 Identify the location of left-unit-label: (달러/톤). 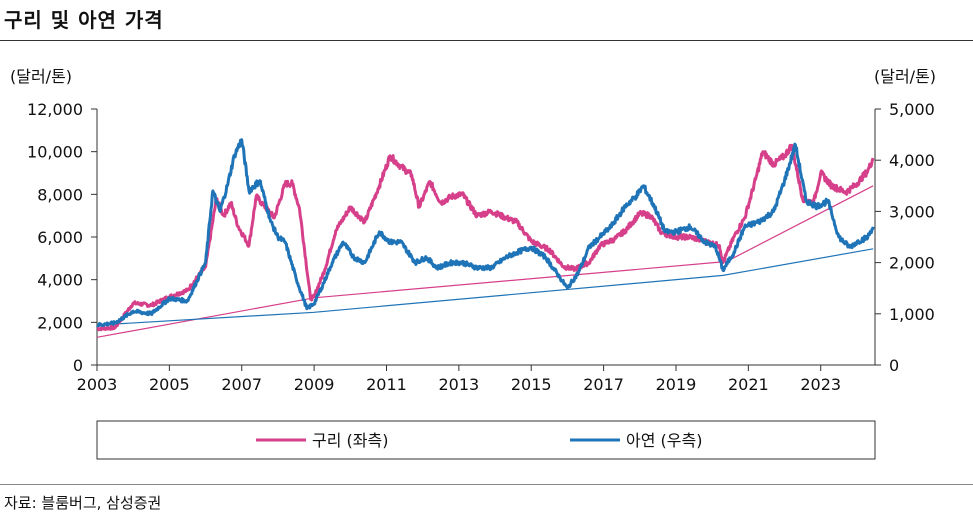
(41, 76).